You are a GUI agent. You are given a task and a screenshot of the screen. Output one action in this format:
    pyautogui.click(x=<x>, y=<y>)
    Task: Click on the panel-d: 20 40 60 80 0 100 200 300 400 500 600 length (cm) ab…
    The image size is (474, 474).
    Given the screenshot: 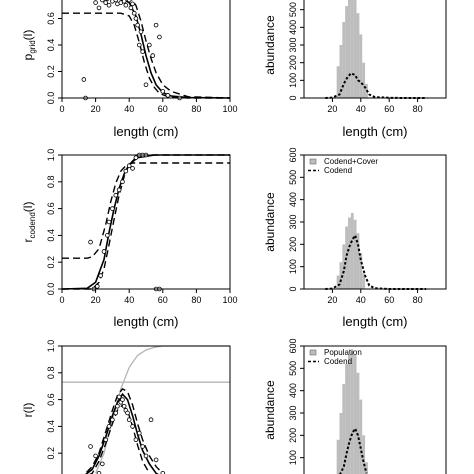 What is the action you would take?
    pyautogui.click(x=355, y=238)
    